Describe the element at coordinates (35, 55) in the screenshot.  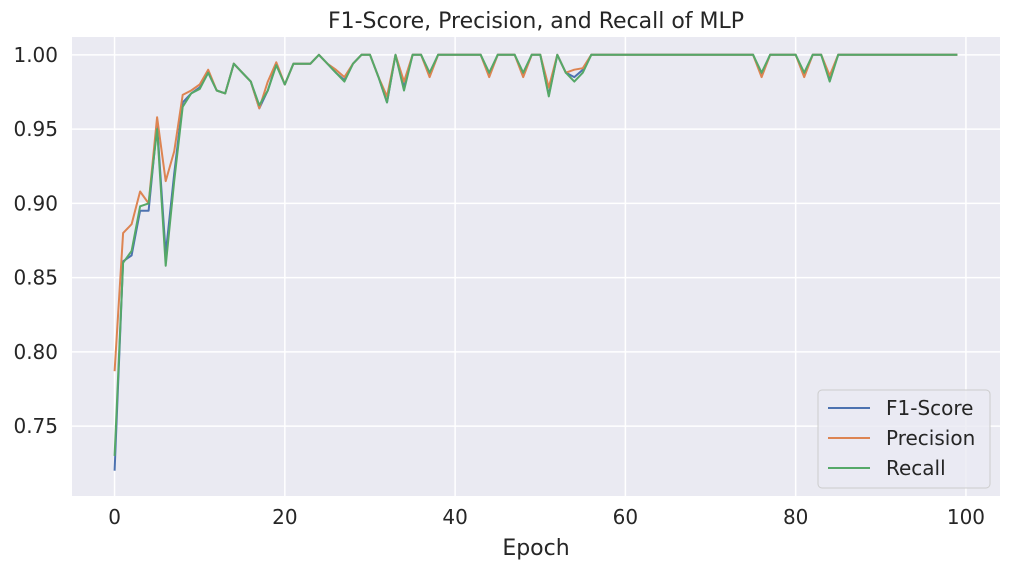
I see `y-tick-label: 1.00` at that location.